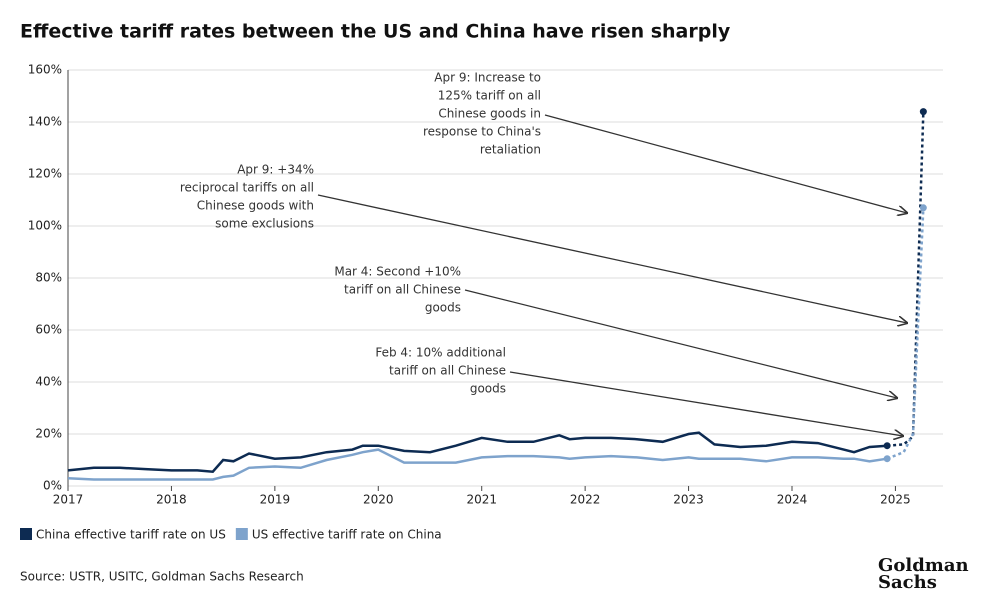 The image size is (983, 612). What do you see at coordinates (923, 565) in the screenshot?
I see `logo: Goldman` at bounding box center [923, 565].